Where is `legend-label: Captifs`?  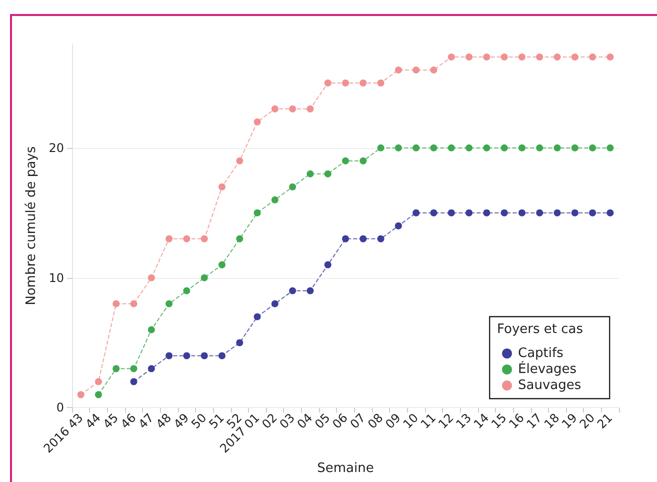 legend-label: Captifs is located at coordinates (541, 353).